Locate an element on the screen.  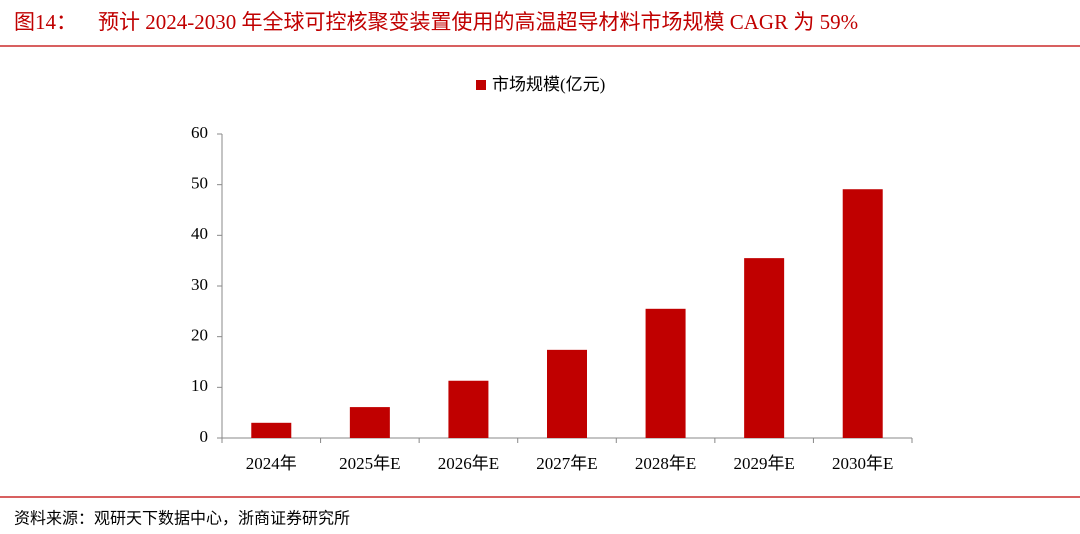
legend-label: 市场规模(亿元) is located at coordinates (548, 84).